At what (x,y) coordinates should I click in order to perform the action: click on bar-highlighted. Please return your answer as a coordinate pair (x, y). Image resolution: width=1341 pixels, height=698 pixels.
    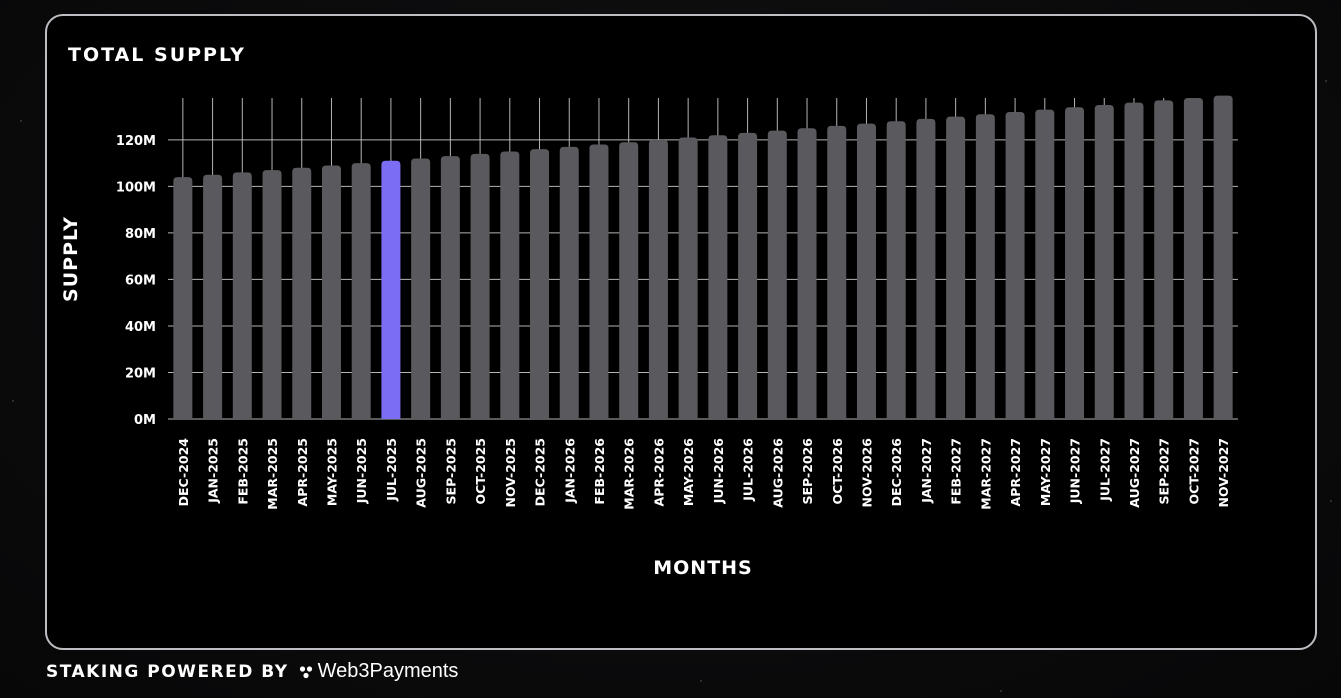
    Looking at the image, I should click on (391, 289).